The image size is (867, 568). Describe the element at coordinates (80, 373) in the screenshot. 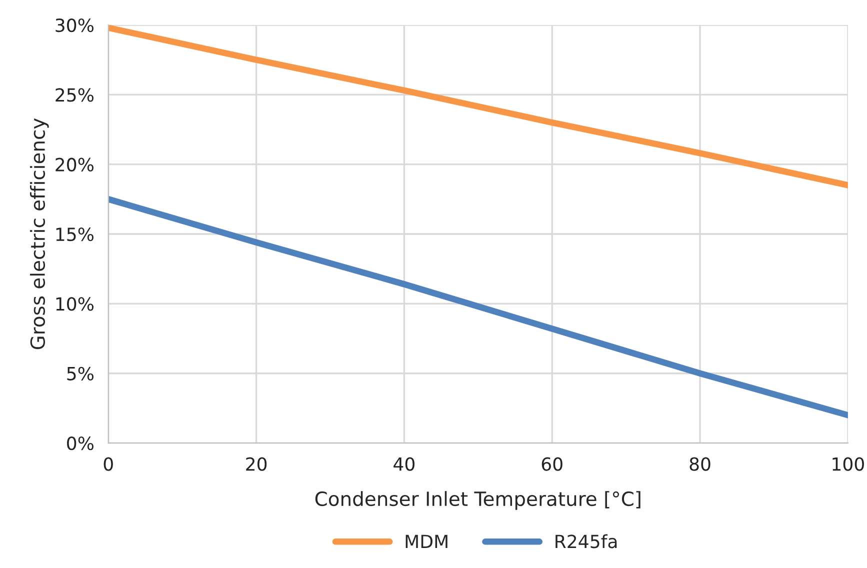

I see `y-tick-label: 5%` at that location.